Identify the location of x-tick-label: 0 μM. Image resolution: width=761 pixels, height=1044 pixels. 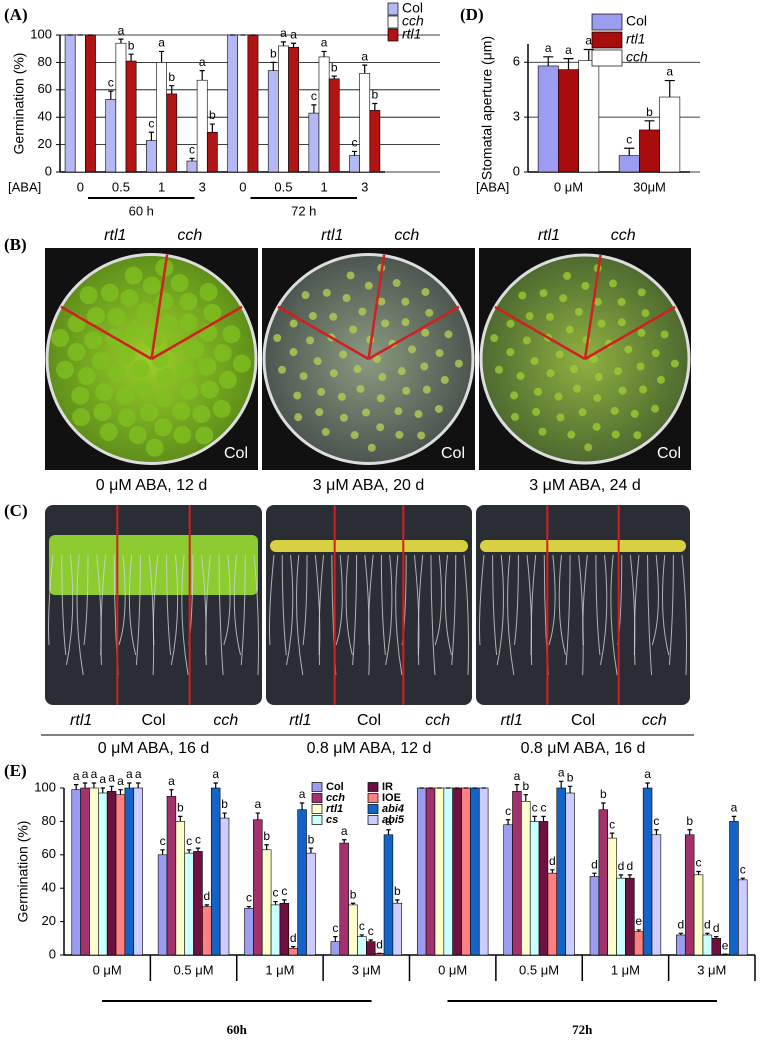
(568, 186).